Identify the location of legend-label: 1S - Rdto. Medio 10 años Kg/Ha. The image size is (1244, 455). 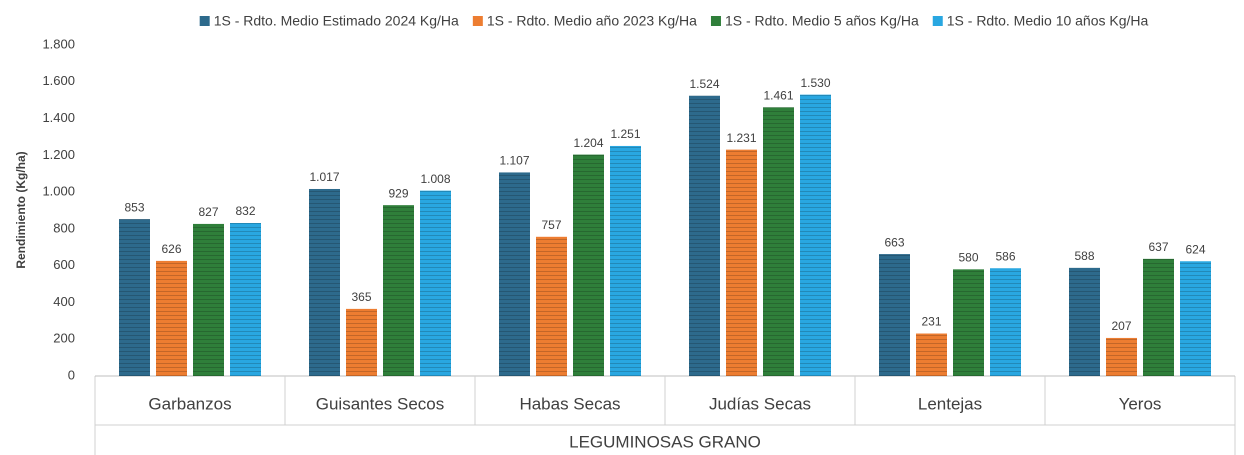
(1048, 21).